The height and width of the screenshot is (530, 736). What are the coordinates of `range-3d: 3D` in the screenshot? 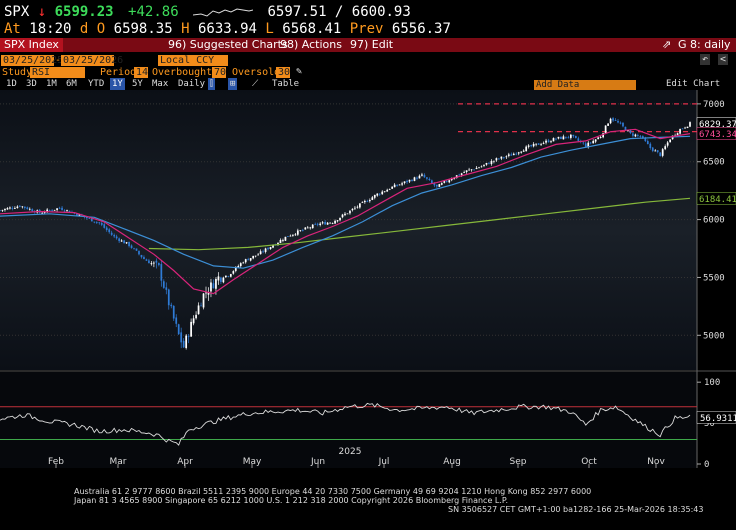 It's located at (31, 84).